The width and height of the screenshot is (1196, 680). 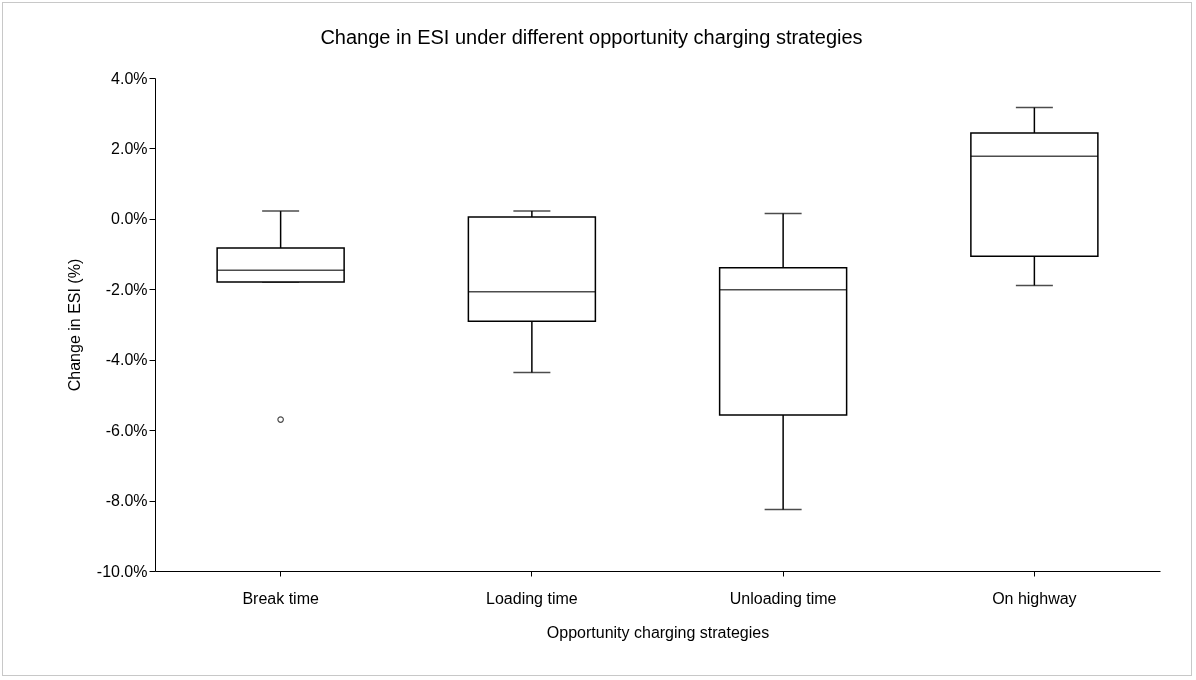 I want to click on y-tick-label: 0.0%, so click(x=129, y=219).